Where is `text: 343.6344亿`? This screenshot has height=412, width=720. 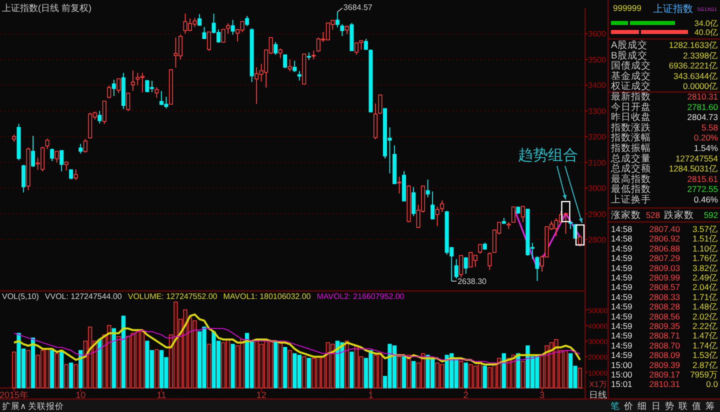
text: 343.6344亿 is located at coordinates (696, 75).